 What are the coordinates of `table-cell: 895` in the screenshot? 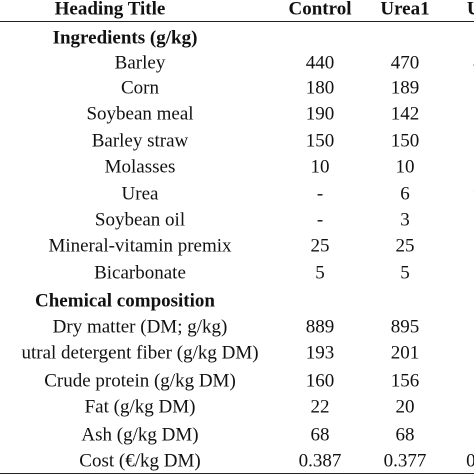 It's located at (405, 327).